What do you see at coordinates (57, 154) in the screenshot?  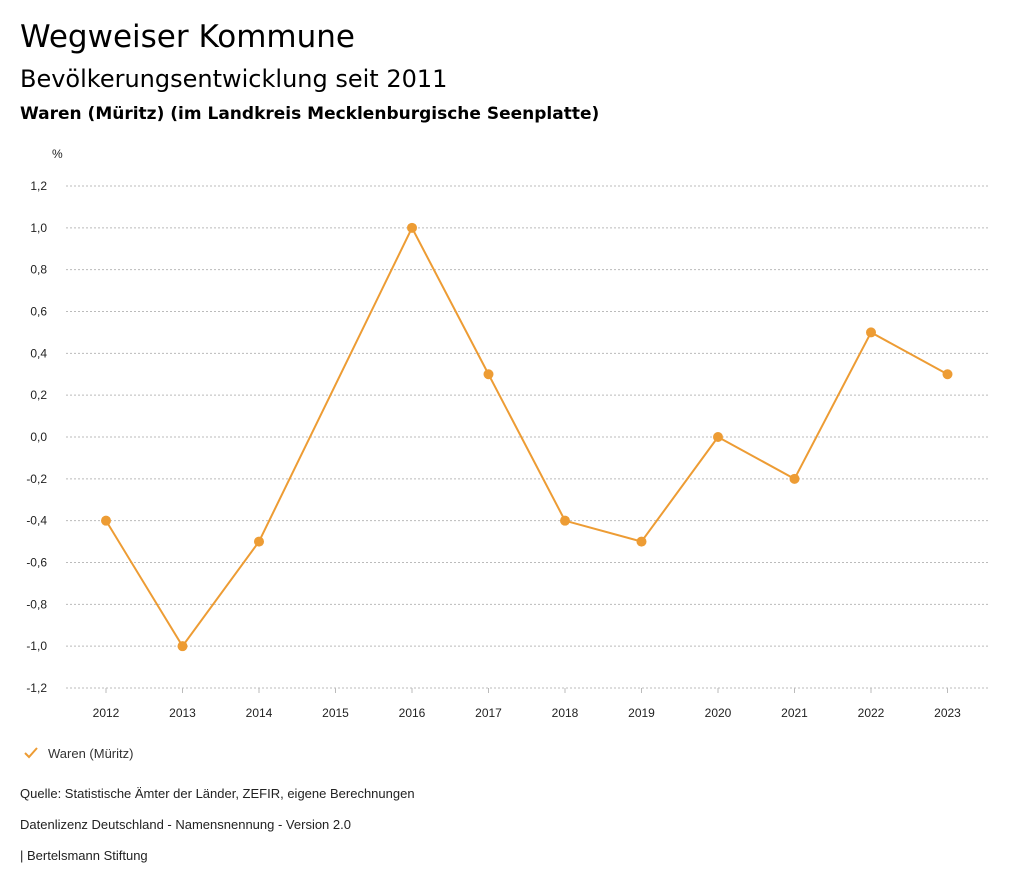 I see `y-axis-unit-label: %` at bounding box center [57, 154].